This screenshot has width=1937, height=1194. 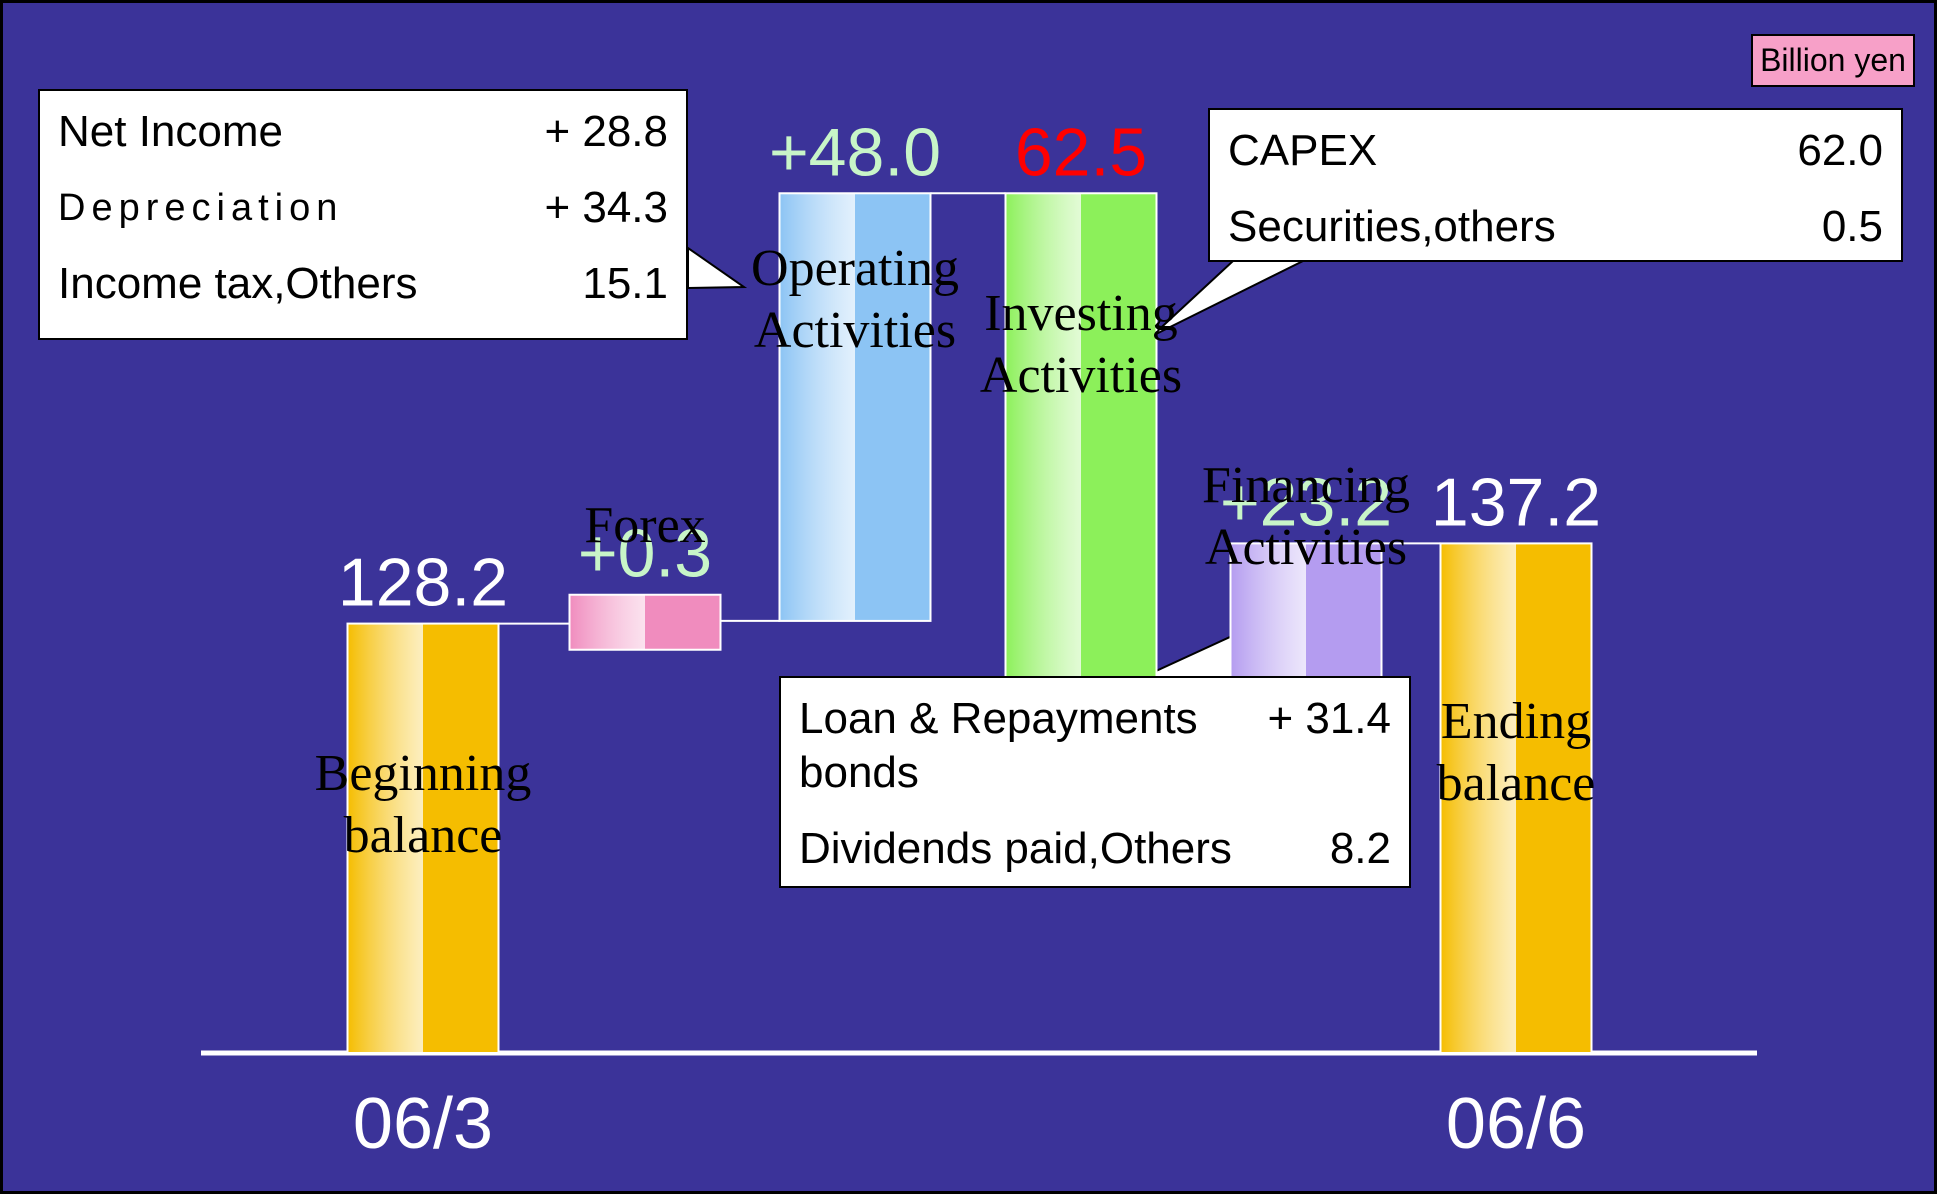 I want to click on unit-label: Billion yen, so click(x=1833, y=60).